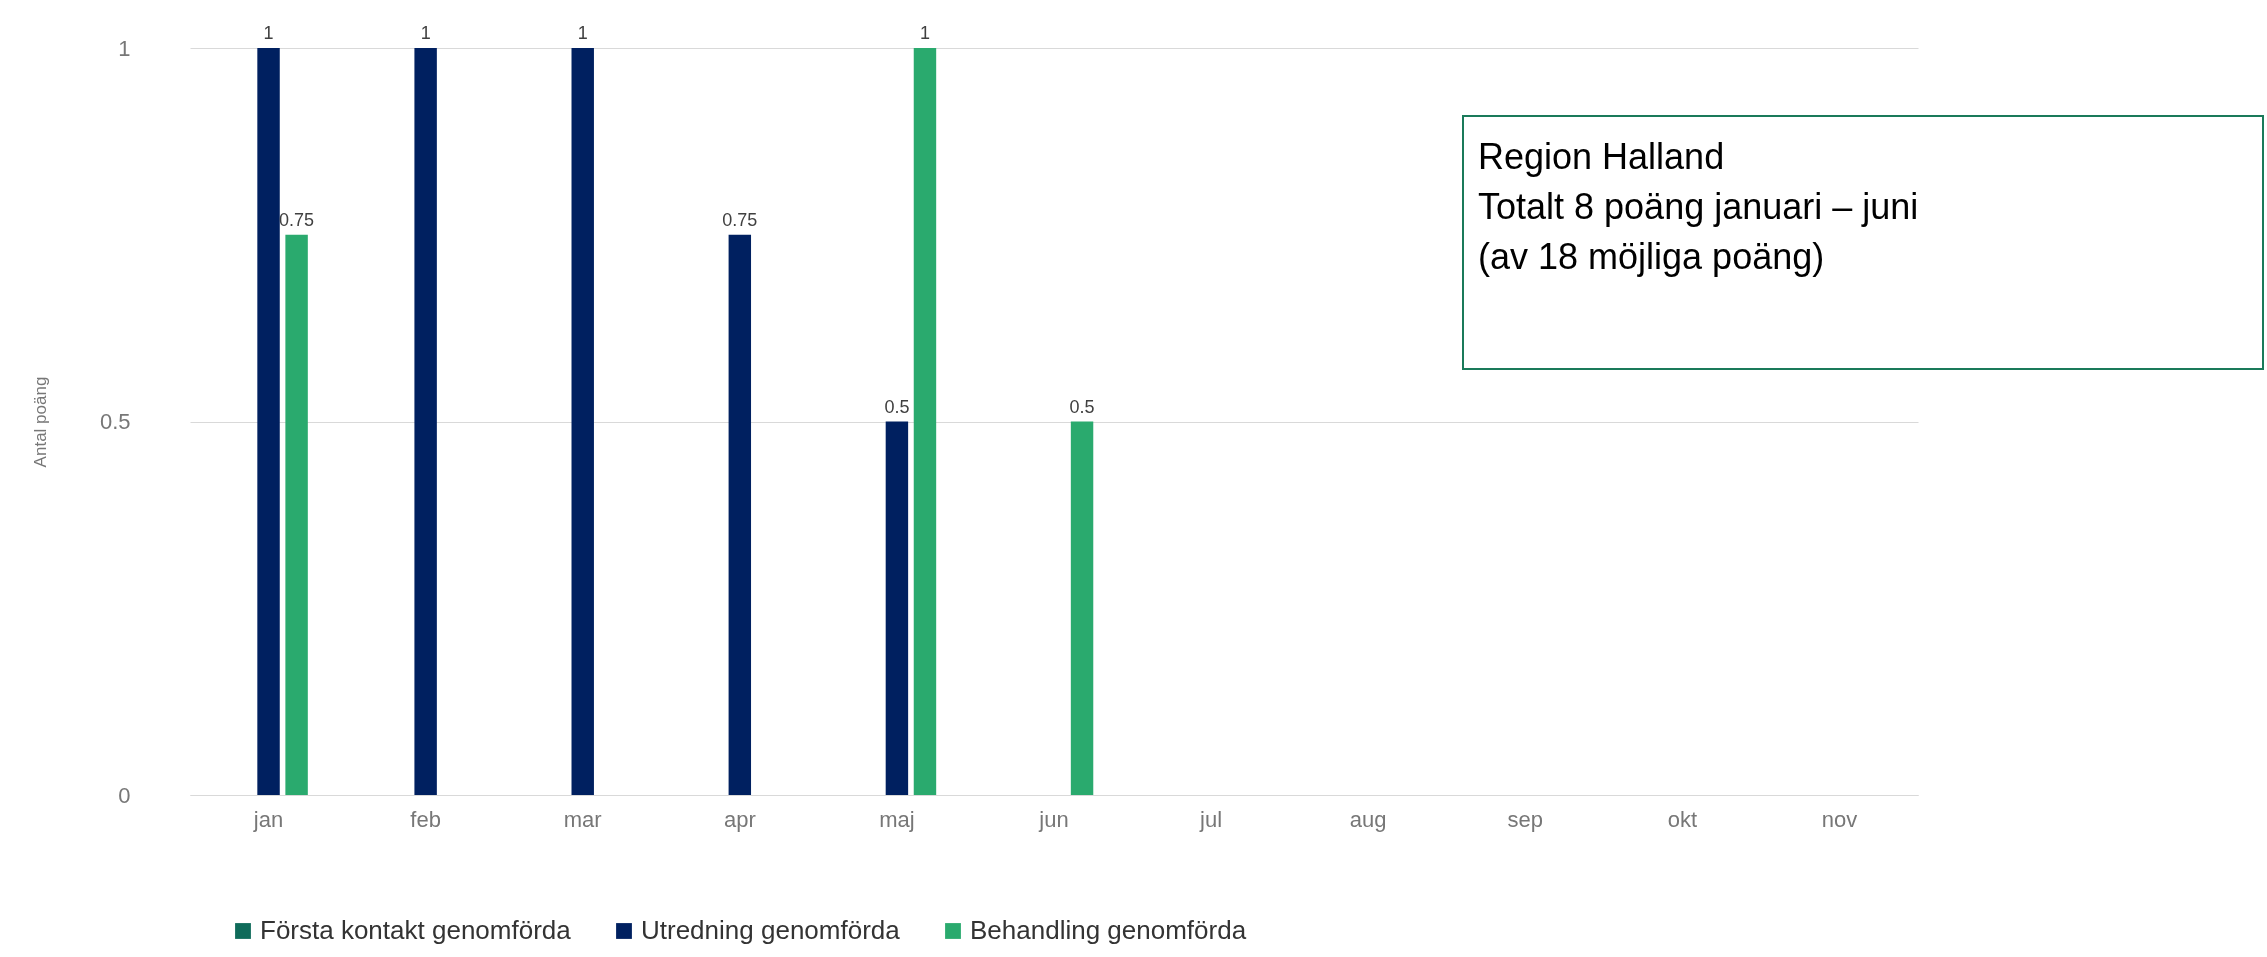 Image resolution: width=2267 pixels, height=957 pixels. What do you see at coordinates (897, 819) in the screenshot?
I see `x-tick-label: maj` at bounding box center [897, 819].